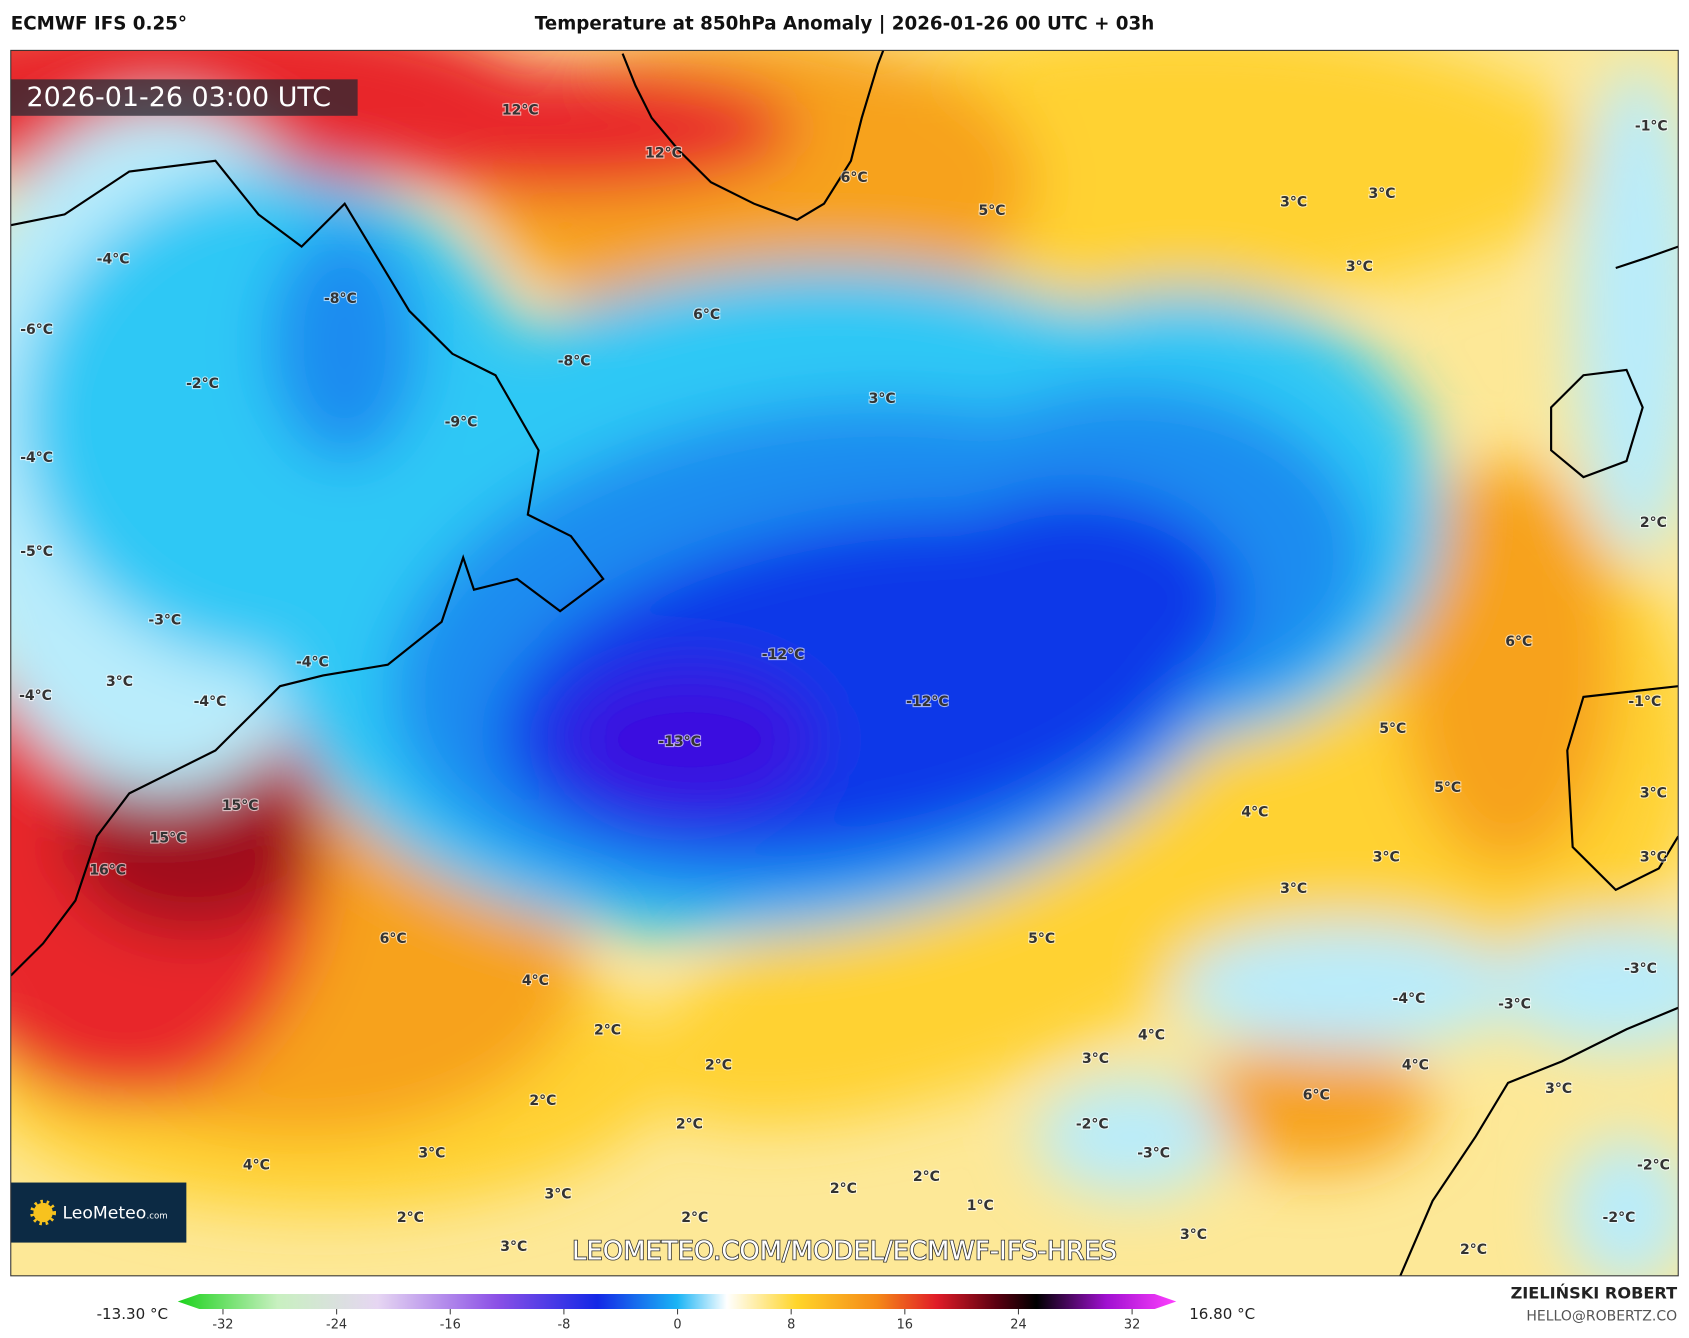 The height and width of the screenshot is (1338, 1689). I want to click on colorbar-tick-label: 0, so click(677, 1325).